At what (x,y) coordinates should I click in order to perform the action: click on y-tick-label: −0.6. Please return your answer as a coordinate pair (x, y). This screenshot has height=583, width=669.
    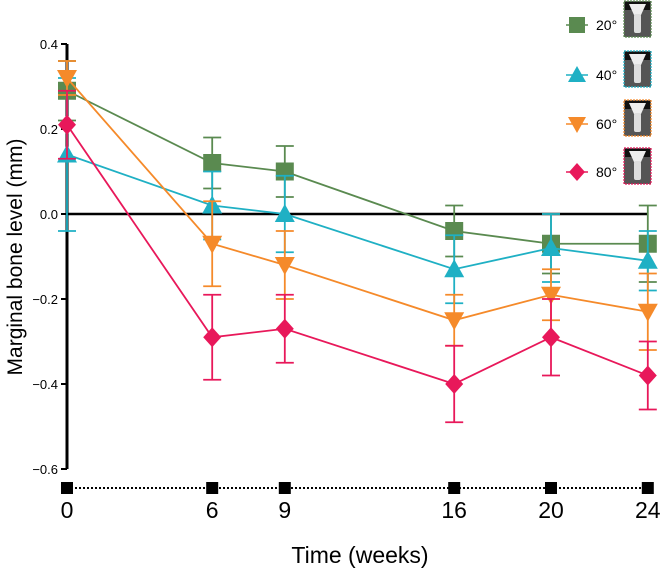
    Looking at the image, I should click on (45, 469).